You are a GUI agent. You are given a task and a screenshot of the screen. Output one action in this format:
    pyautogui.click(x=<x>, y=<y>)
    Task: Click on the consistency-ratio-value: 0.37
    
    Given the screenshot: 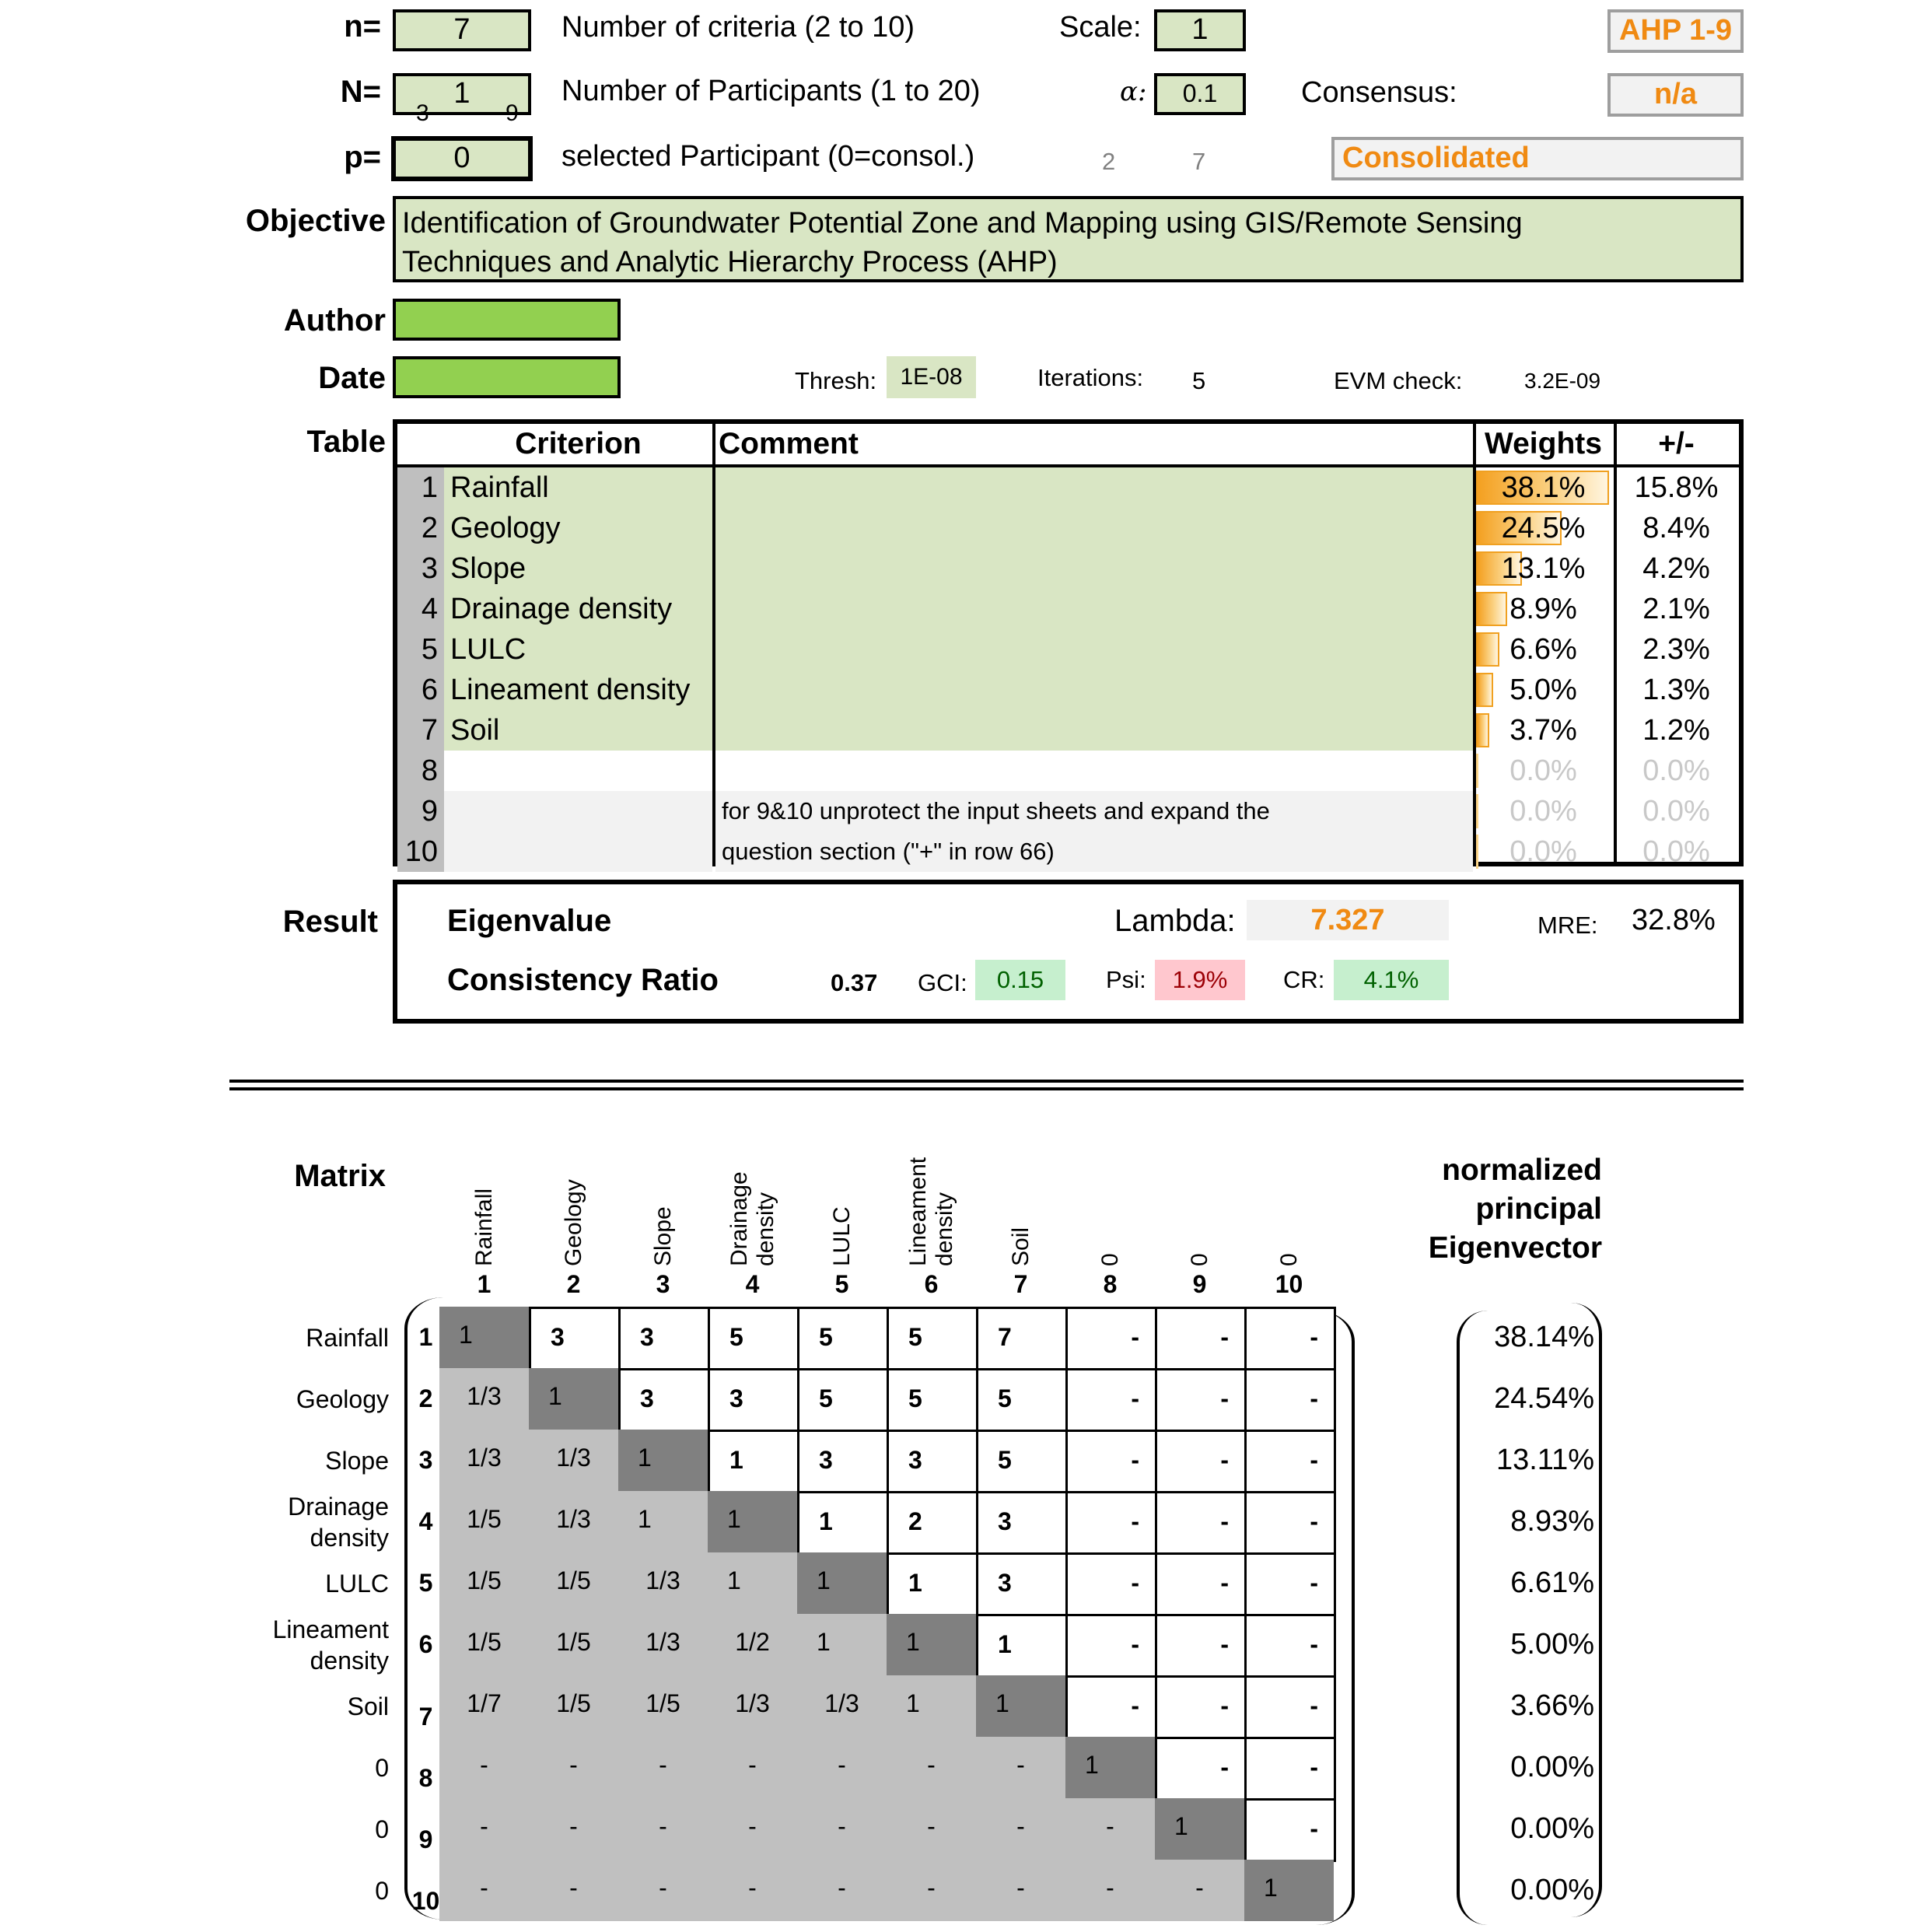 What is the action you would take?
    pyautogui.click(x=854, y=983)
    